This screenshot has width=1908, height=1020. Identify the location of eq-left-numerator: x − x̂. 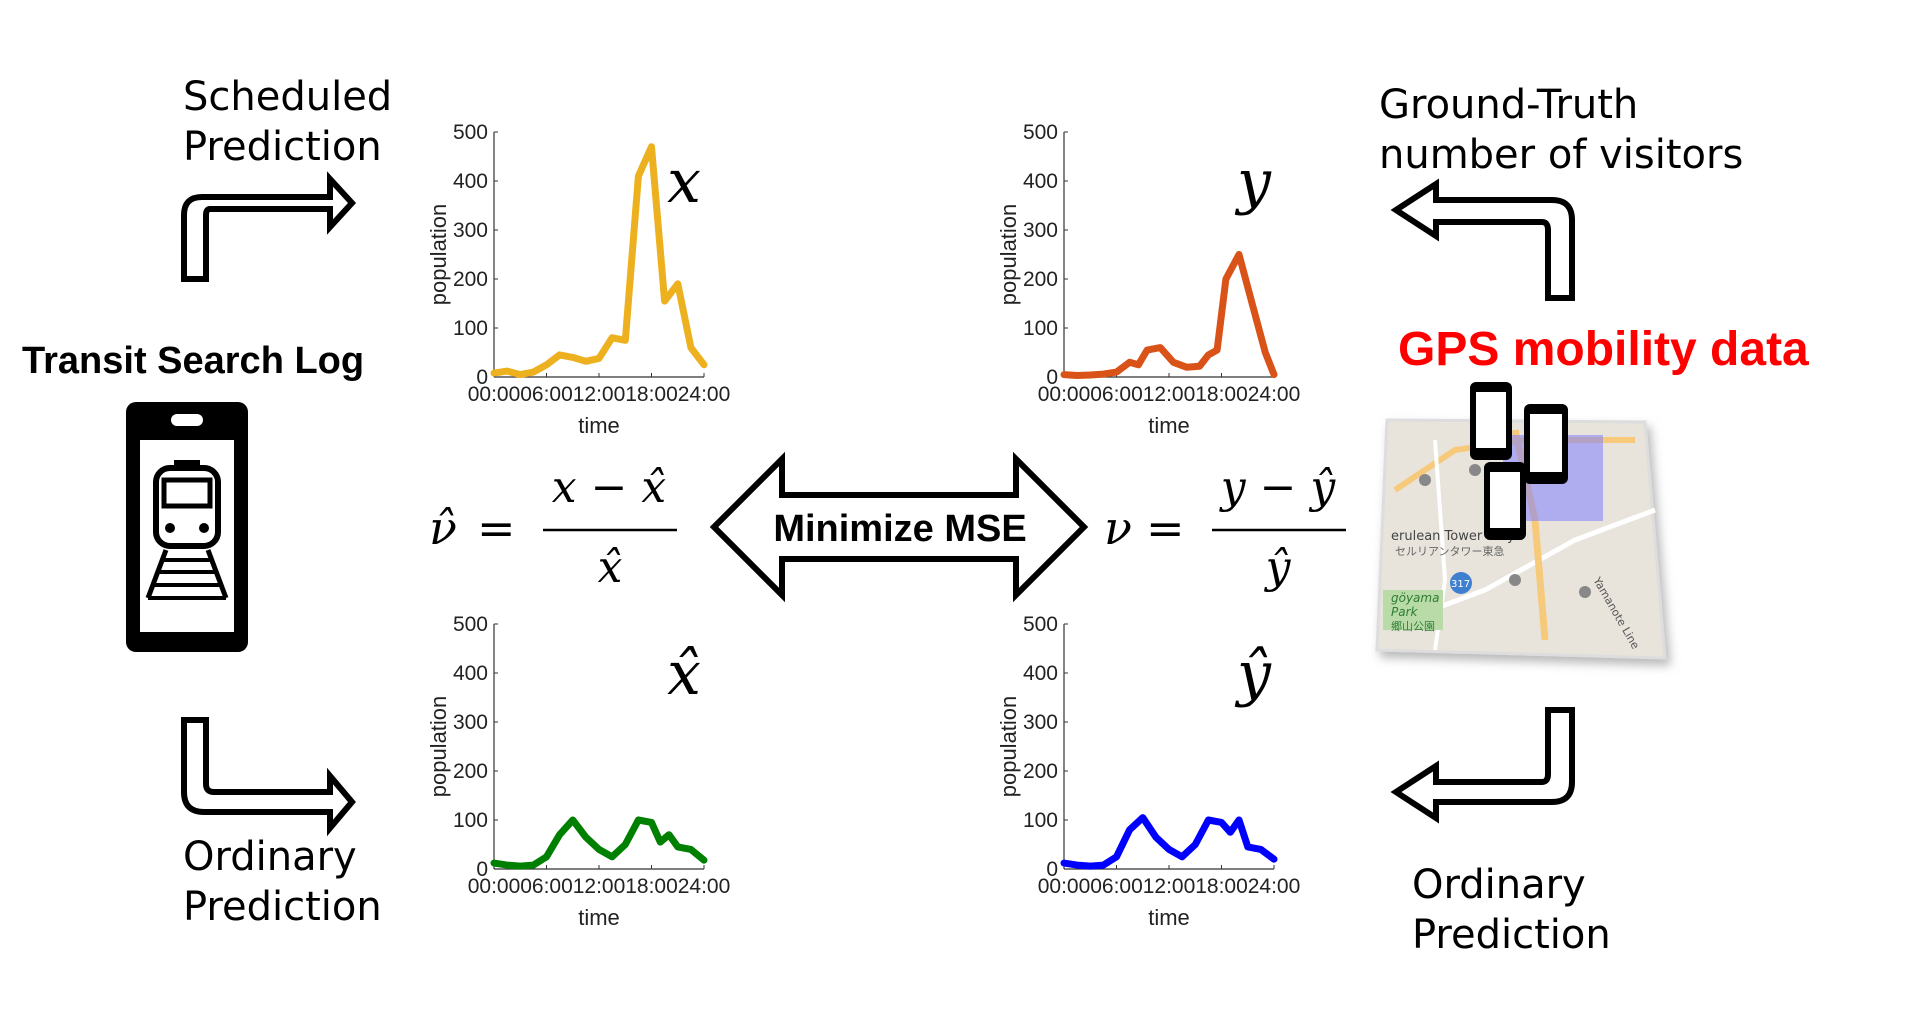
(609, 487).